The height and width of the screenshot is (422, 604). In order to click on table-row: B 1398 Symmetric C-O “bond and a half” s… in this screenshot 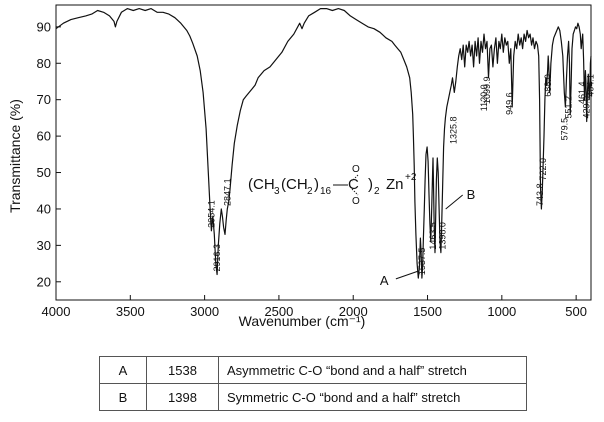, I will do `click(313, 397)`.